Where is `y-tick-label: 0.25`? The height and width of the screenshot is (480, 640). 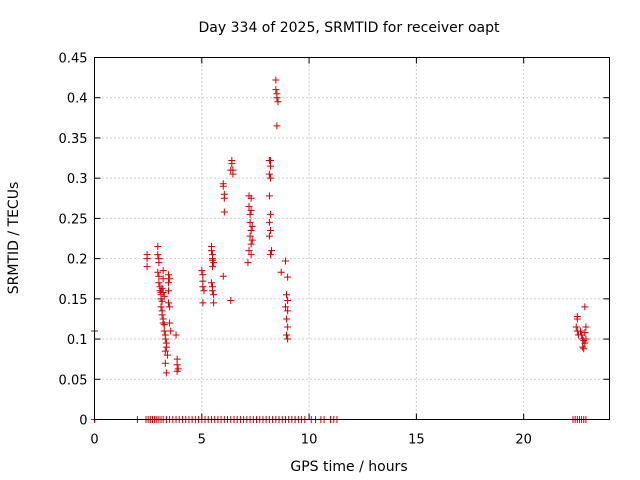
y-tick-label: 0.25 is located at coordinates (73, 219).